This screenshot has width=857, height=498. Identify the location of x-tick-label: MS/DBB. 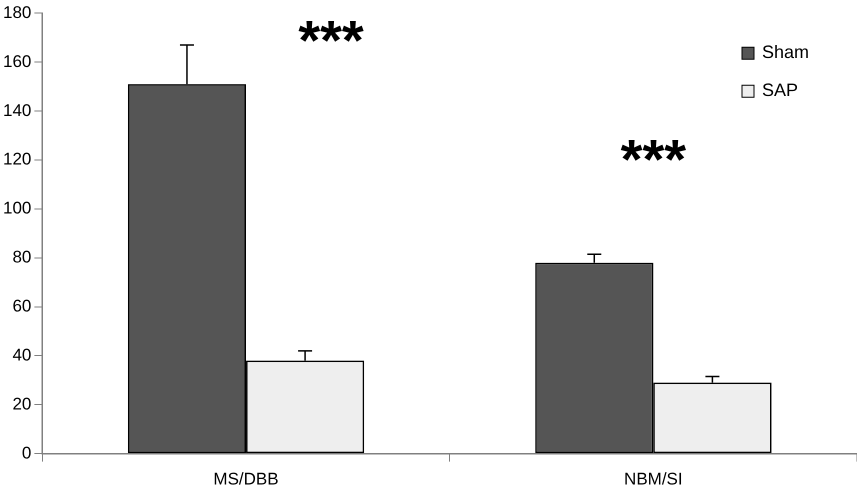
(246, 478).